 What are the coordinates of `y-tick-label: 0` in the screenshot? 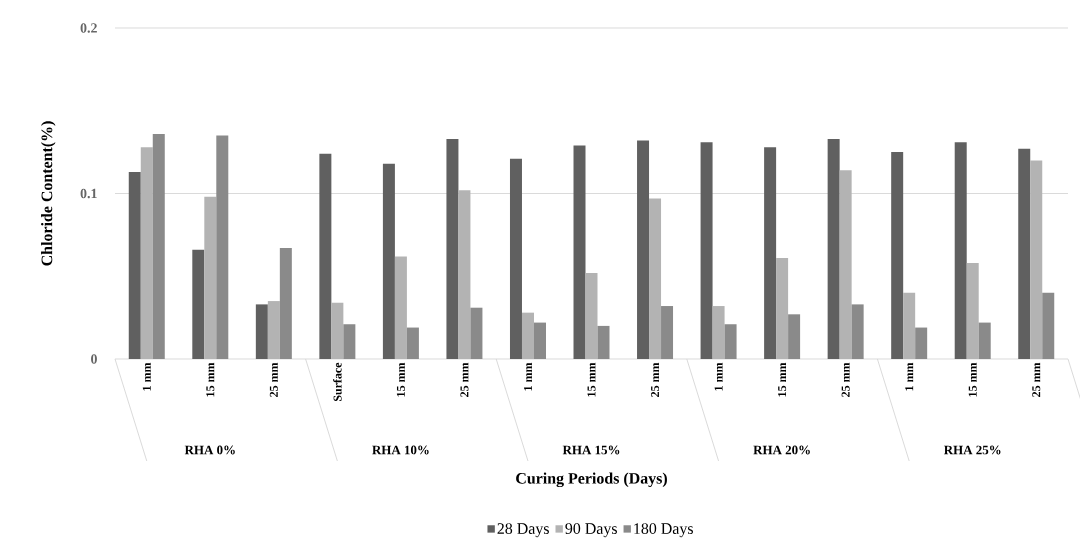 It's located at (94, 359).